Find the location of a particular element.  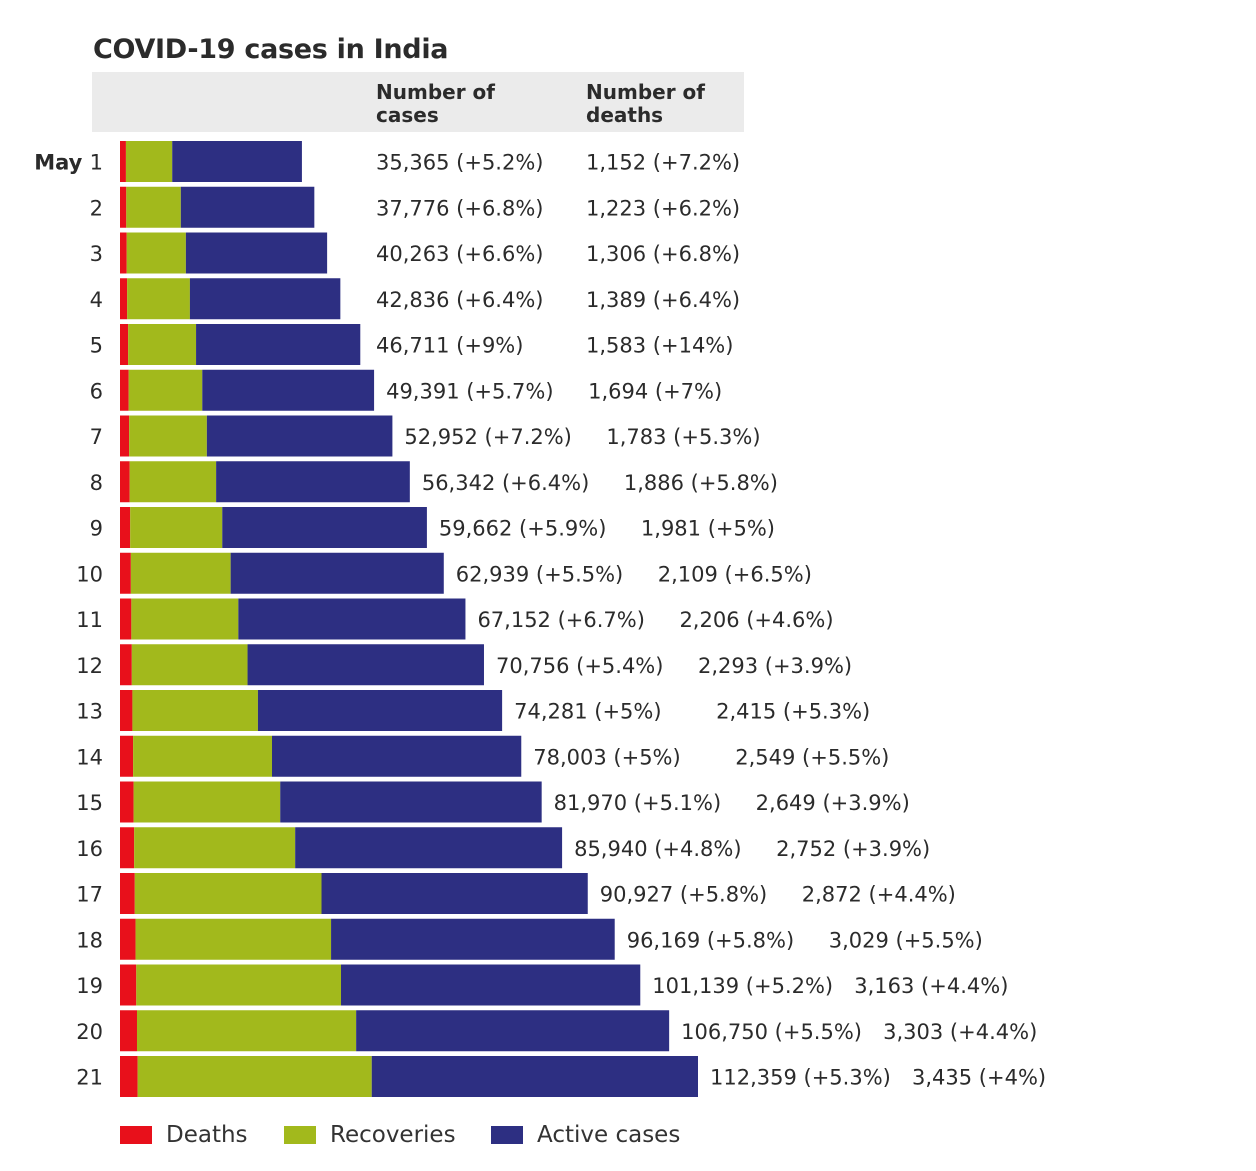

deaths-label-3: 1,306 (+6.8%) is located at coordinates (663, 254).